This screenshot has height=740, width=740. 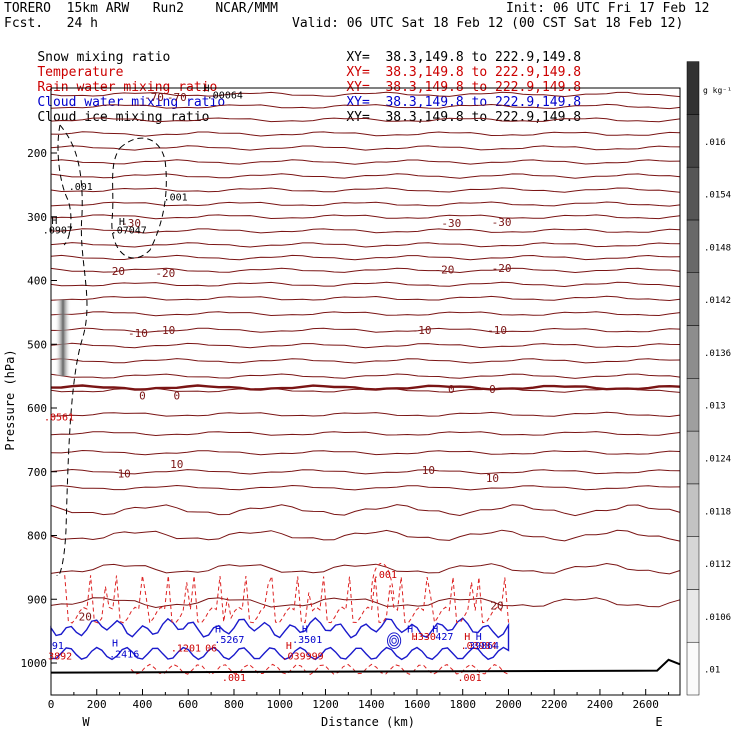 I want to click on x-tick-label: 1600, so click(x=417, y=704).